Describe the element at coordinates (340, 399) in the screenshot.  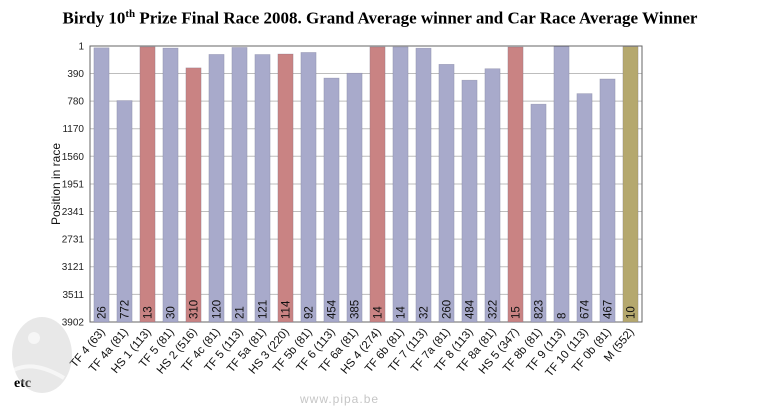
I see `watermark-text: www.pipa.be` at that location.